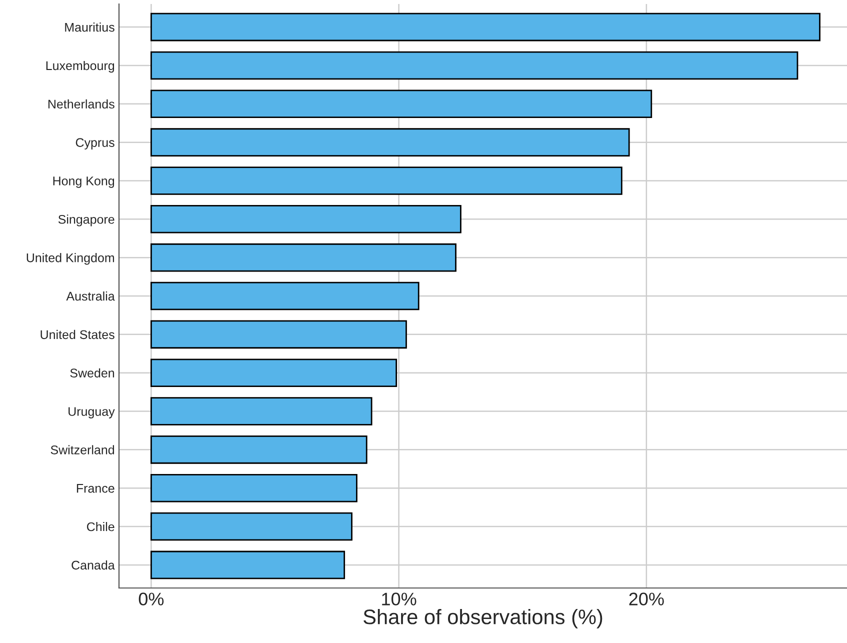  I want to click on x-tick-label: 10%, so click(399, 599).